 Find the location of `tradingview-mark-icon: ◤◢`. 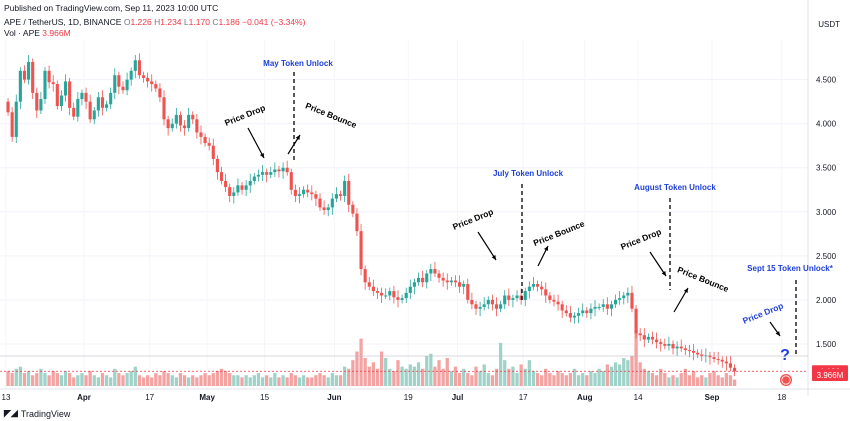

tradingview-mark-icon: ◤◢ is located at coordinates (11, 413).